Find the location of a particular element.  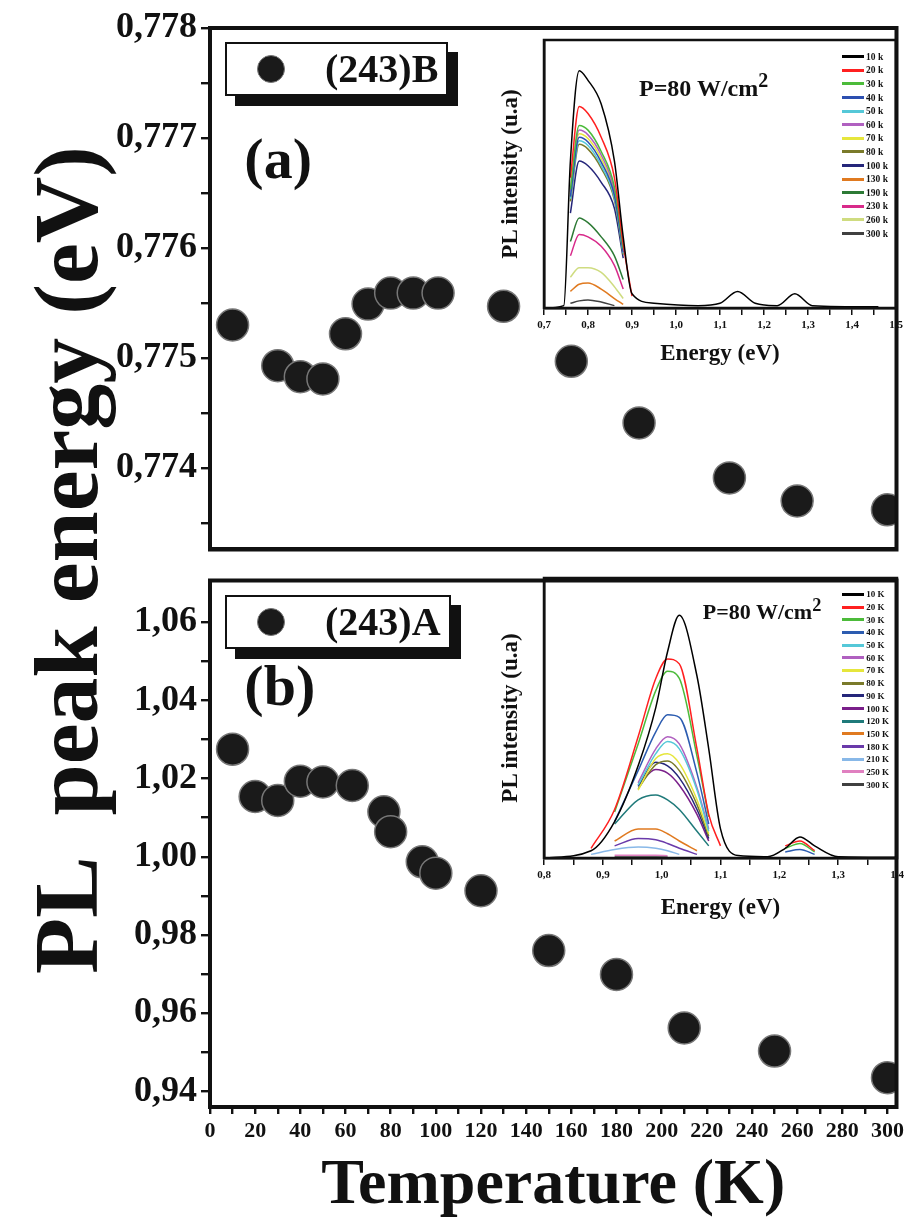

y-tick-label: 0,774 is located at coordinates (156, 465).